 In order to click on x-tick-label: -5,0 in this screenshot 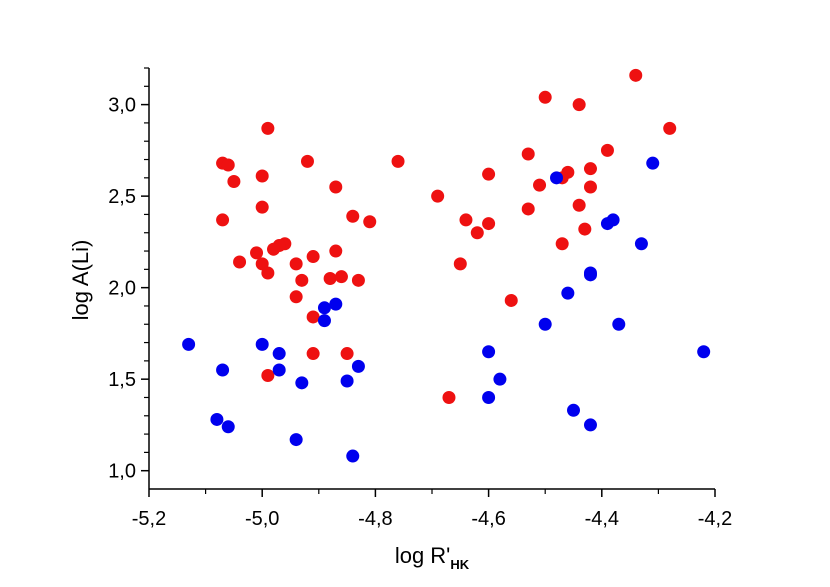, I will do `click(262, 519)`.